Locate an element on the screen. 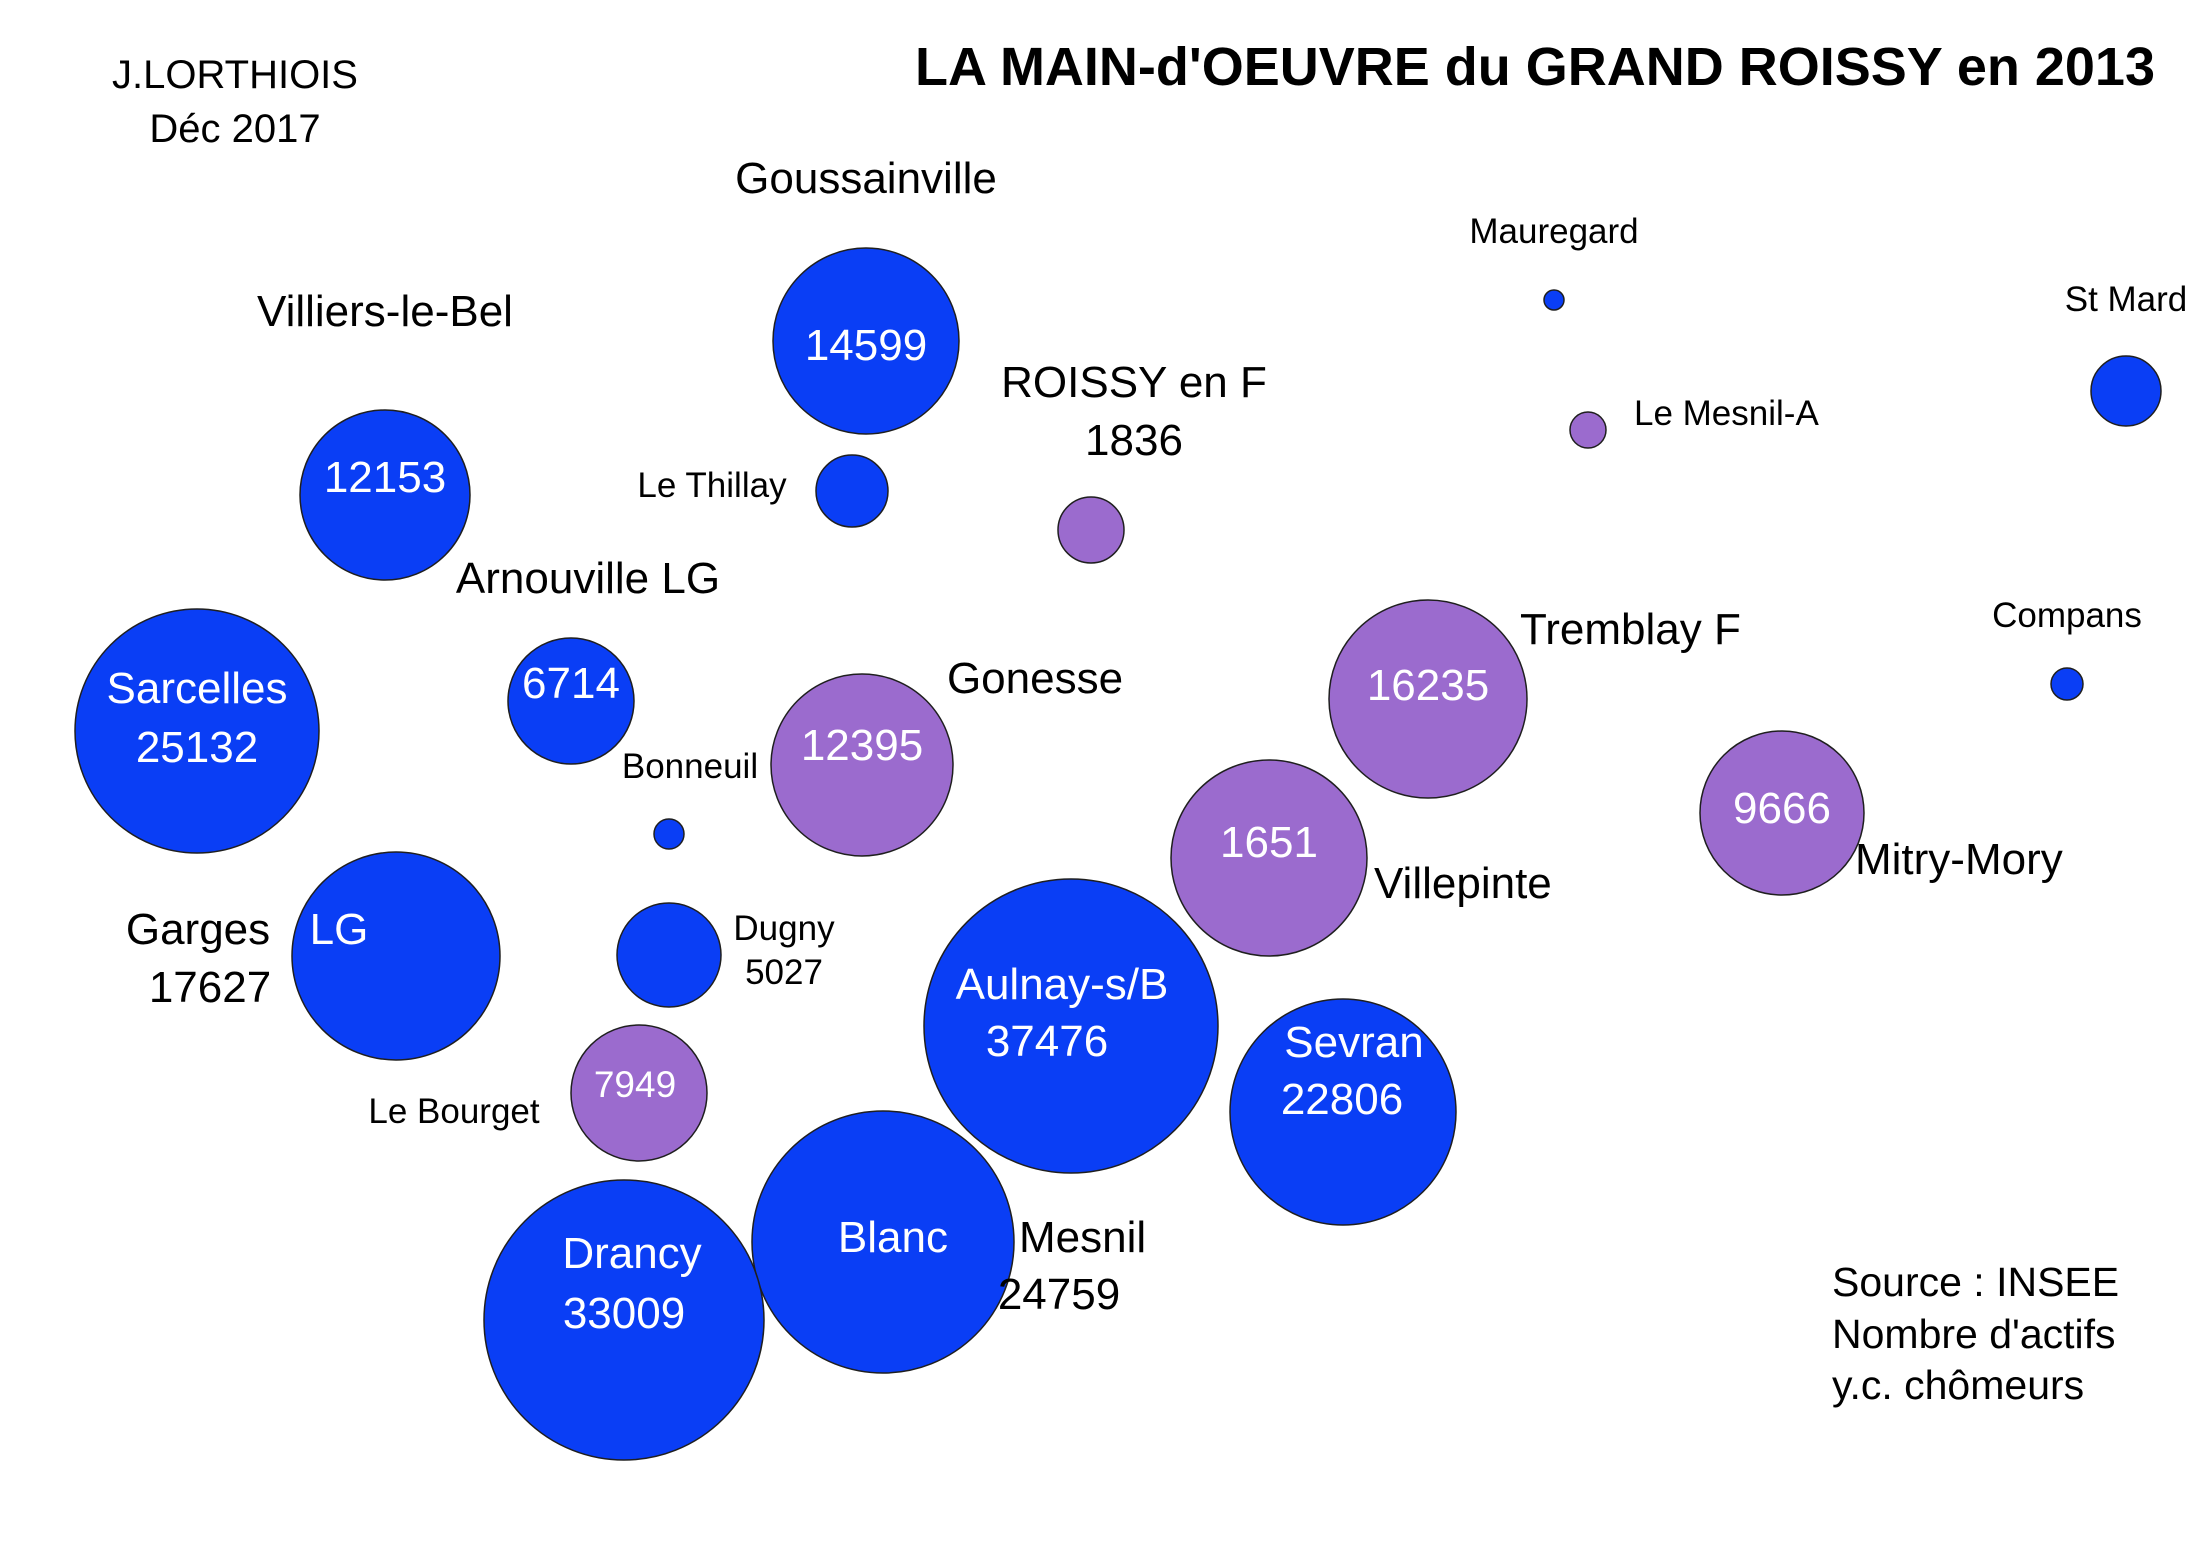 Image resolution: width=2200 pixels, height=1555 pixels. bubble-arnouville-lg is located at coordinates (571, 701).